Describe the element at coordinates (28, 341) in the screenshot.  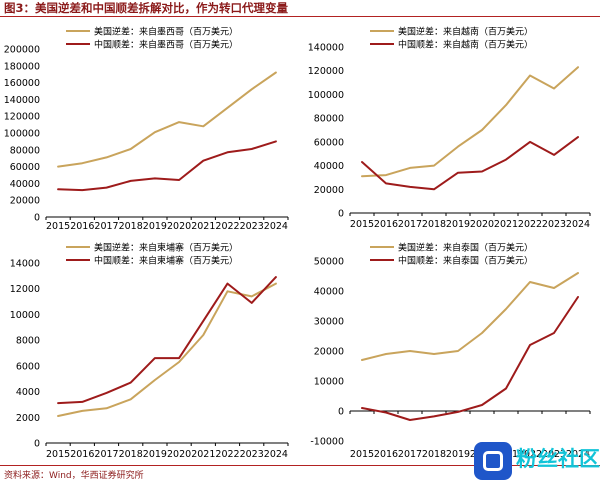
I see `y-tick-label: 8000` at that location.